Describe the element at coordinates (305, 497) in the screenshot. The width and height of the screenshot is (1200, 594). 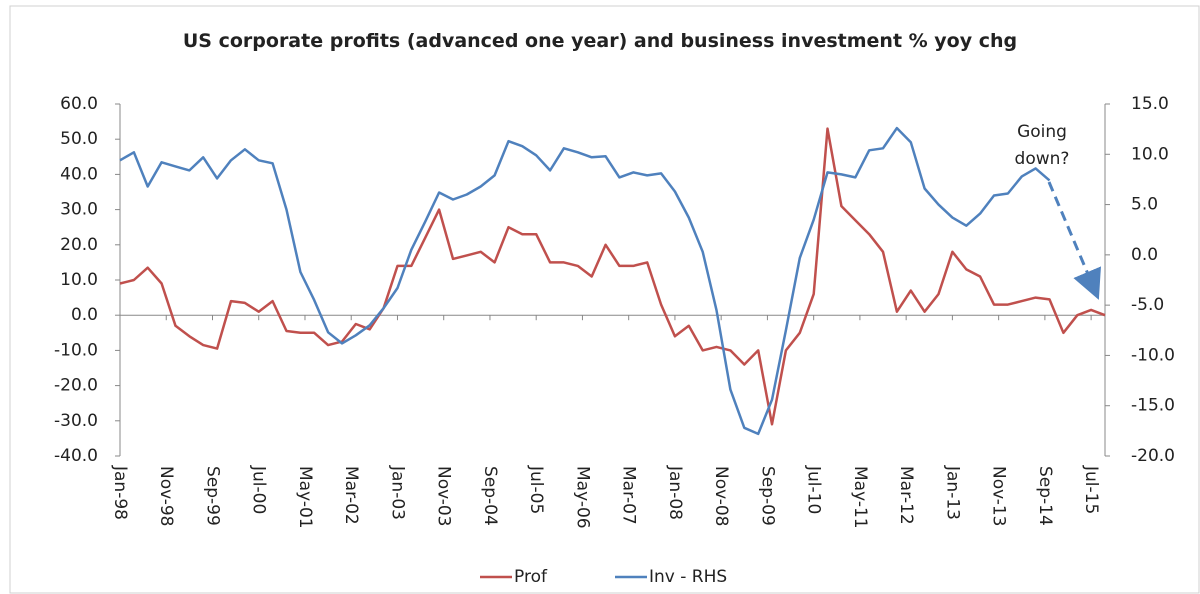
I see `x-tick-label: May-01` at that location.